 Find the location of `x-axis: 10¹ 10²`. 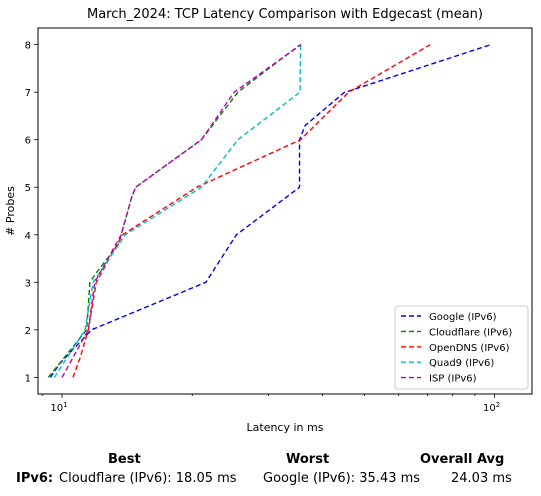

x-axis: 10¹ 10² is located at coordinates (270, 404).